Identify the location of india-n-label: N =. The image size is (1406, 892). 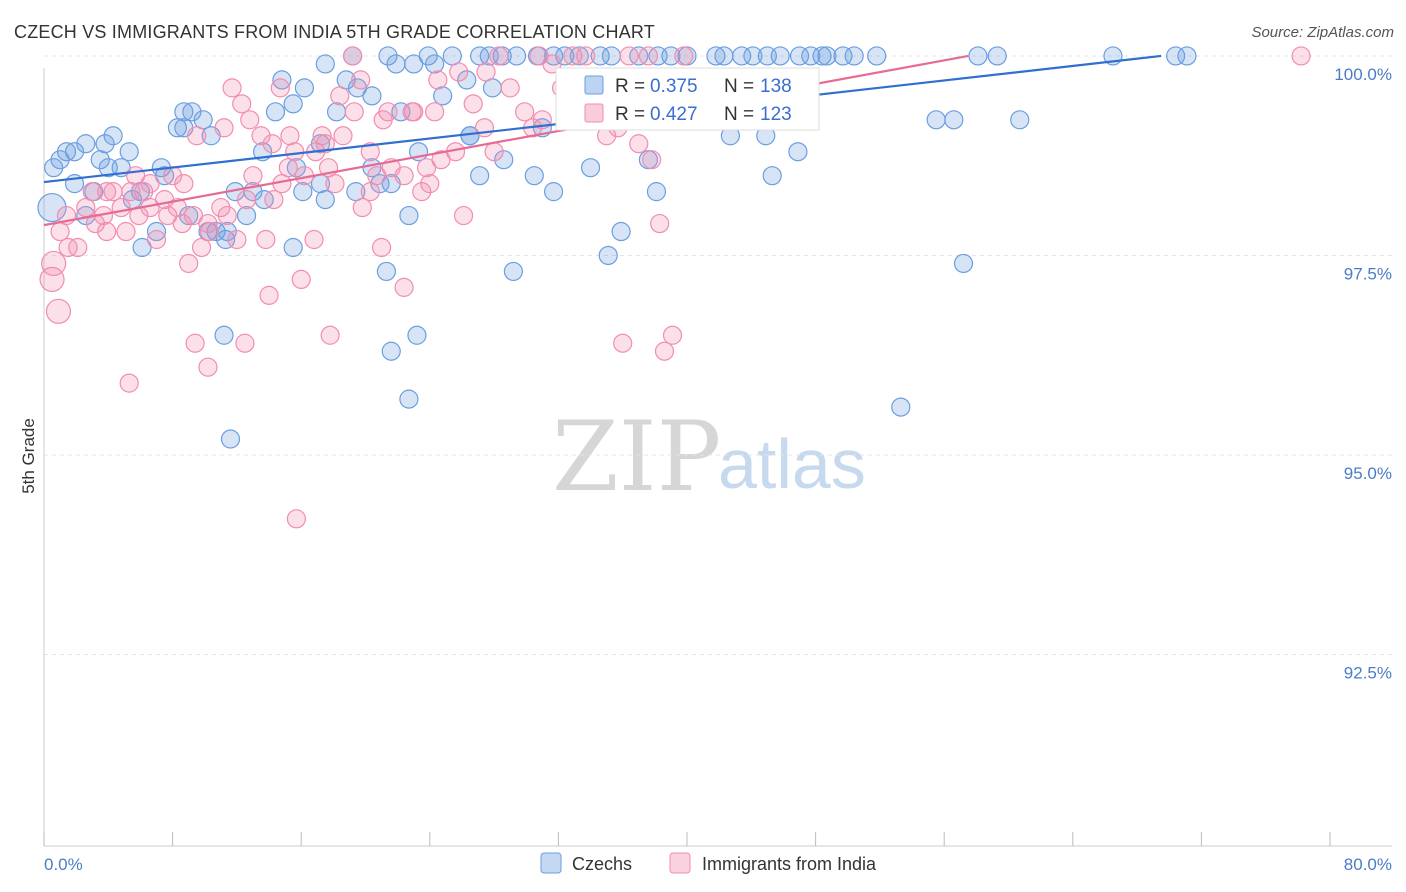
(739, 114).